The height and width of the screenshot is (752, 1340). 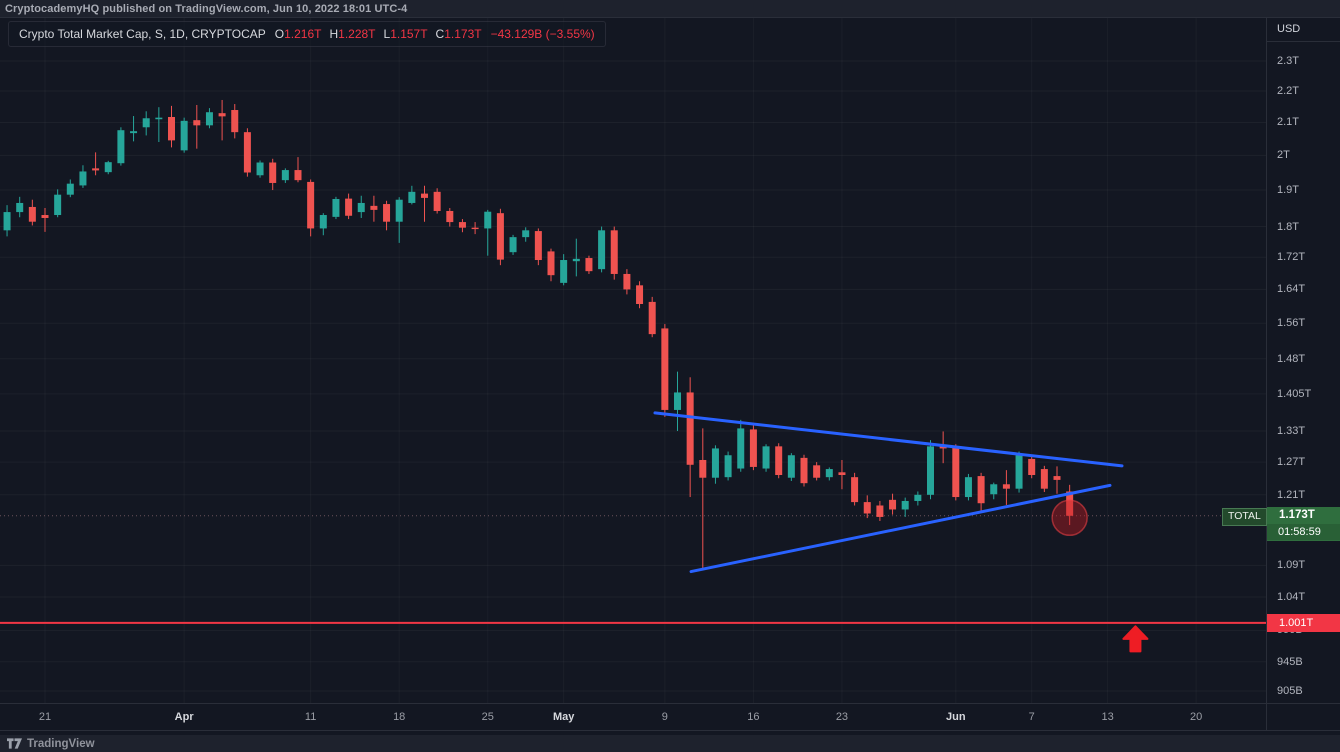 What do you see at coordinates (1291, 323) in the screenshot?
I see `price-tick-label: 1.56T` at bounding box center [1291, 323].